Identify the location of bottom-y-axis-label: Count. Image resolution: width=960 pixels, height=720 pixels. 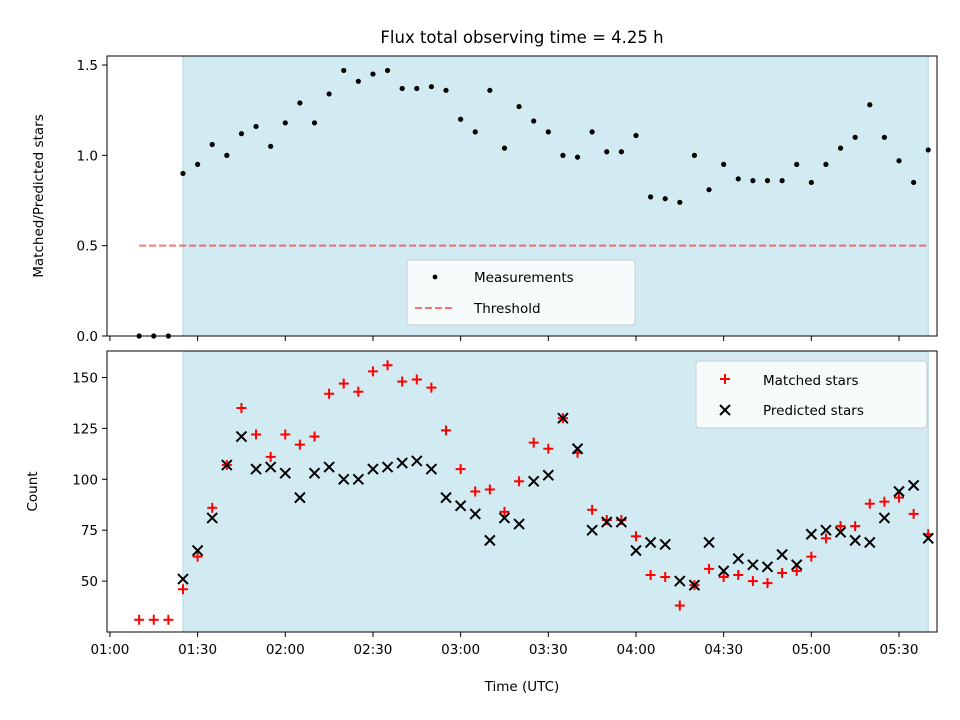
(33, 491).